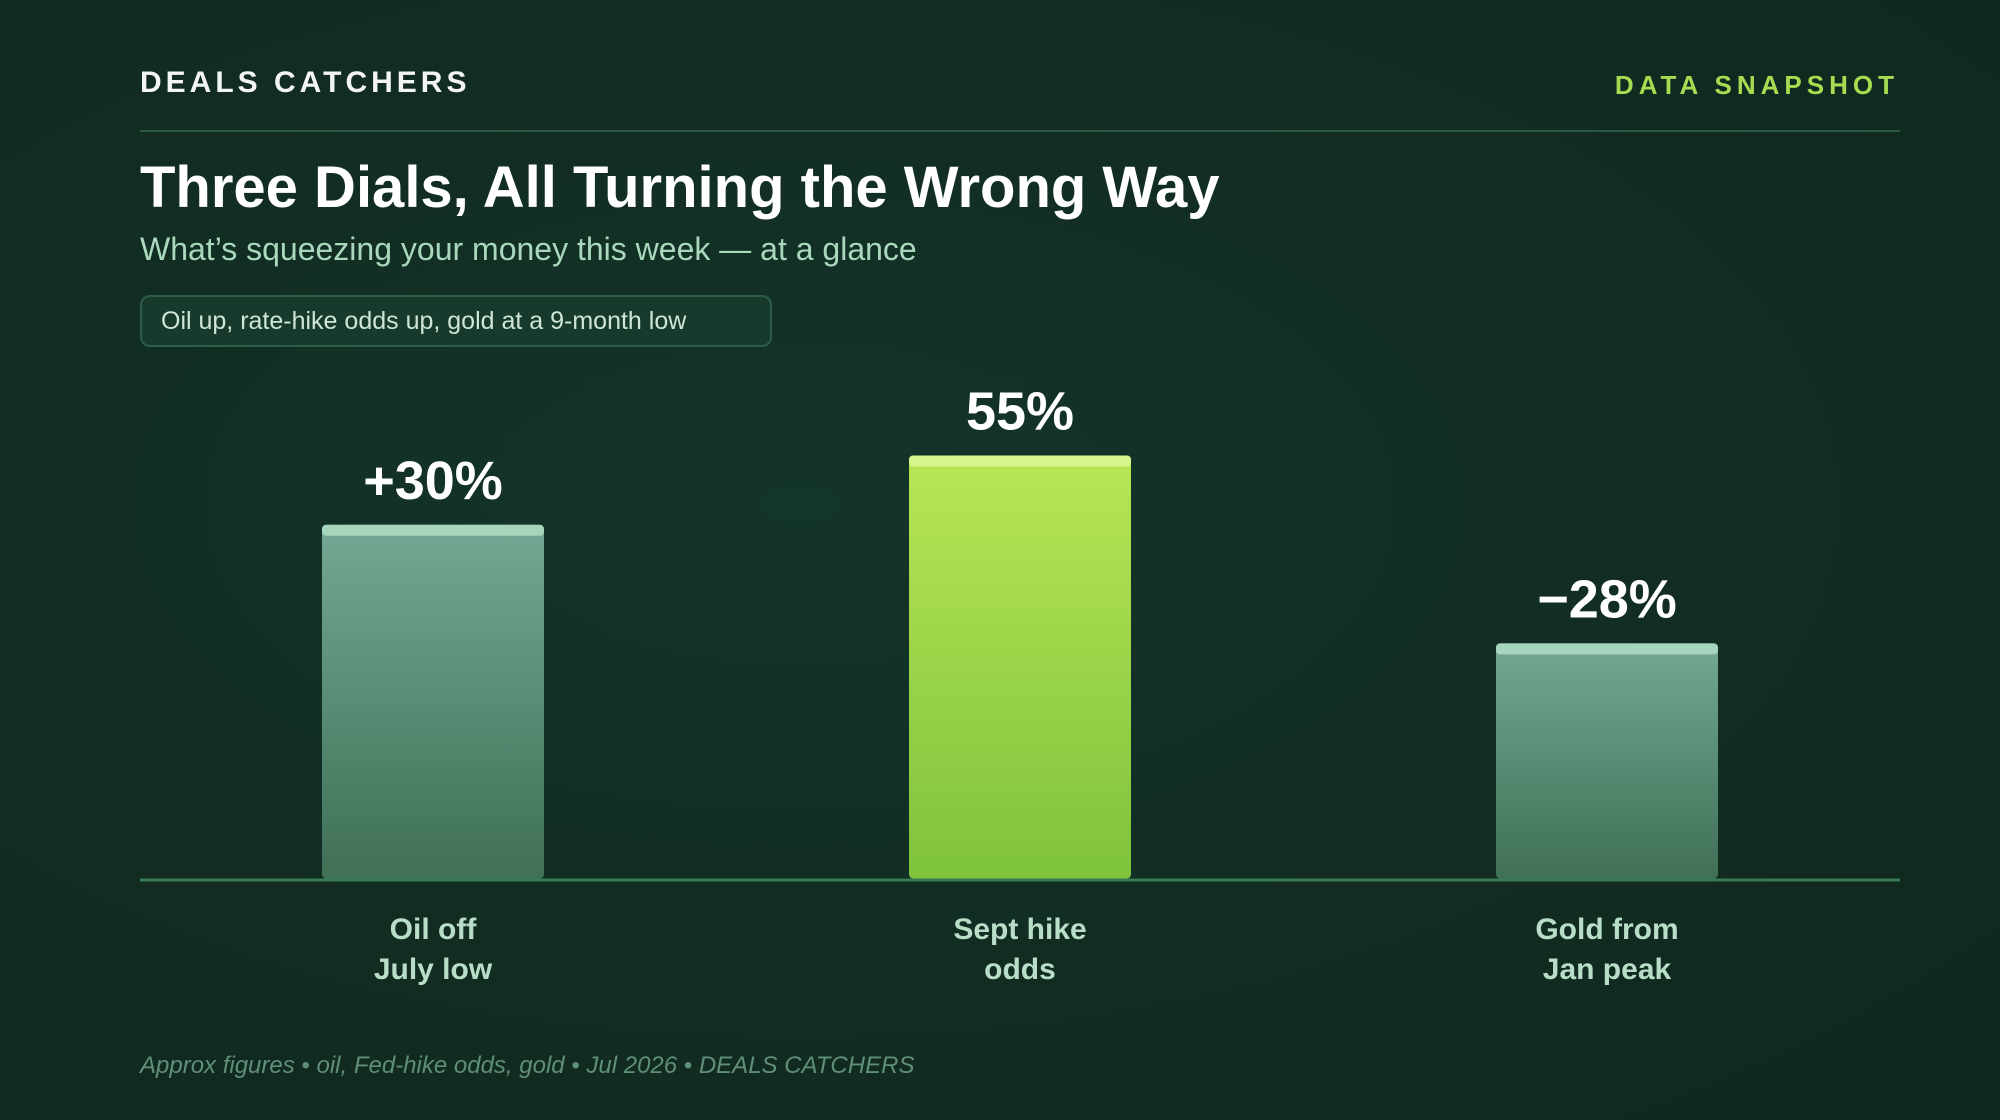 The image size is (2000, 1120). I want to click on category-label: July low, so click(433, 969).